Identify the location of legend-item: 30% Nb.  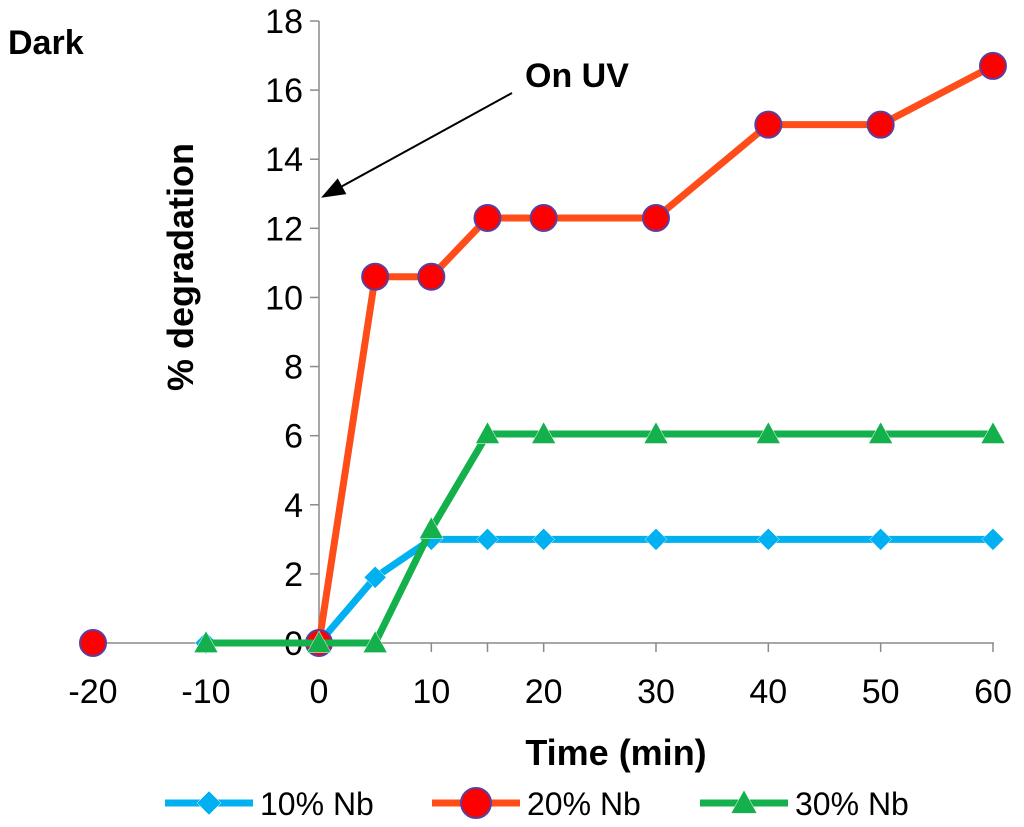
(804, 804).